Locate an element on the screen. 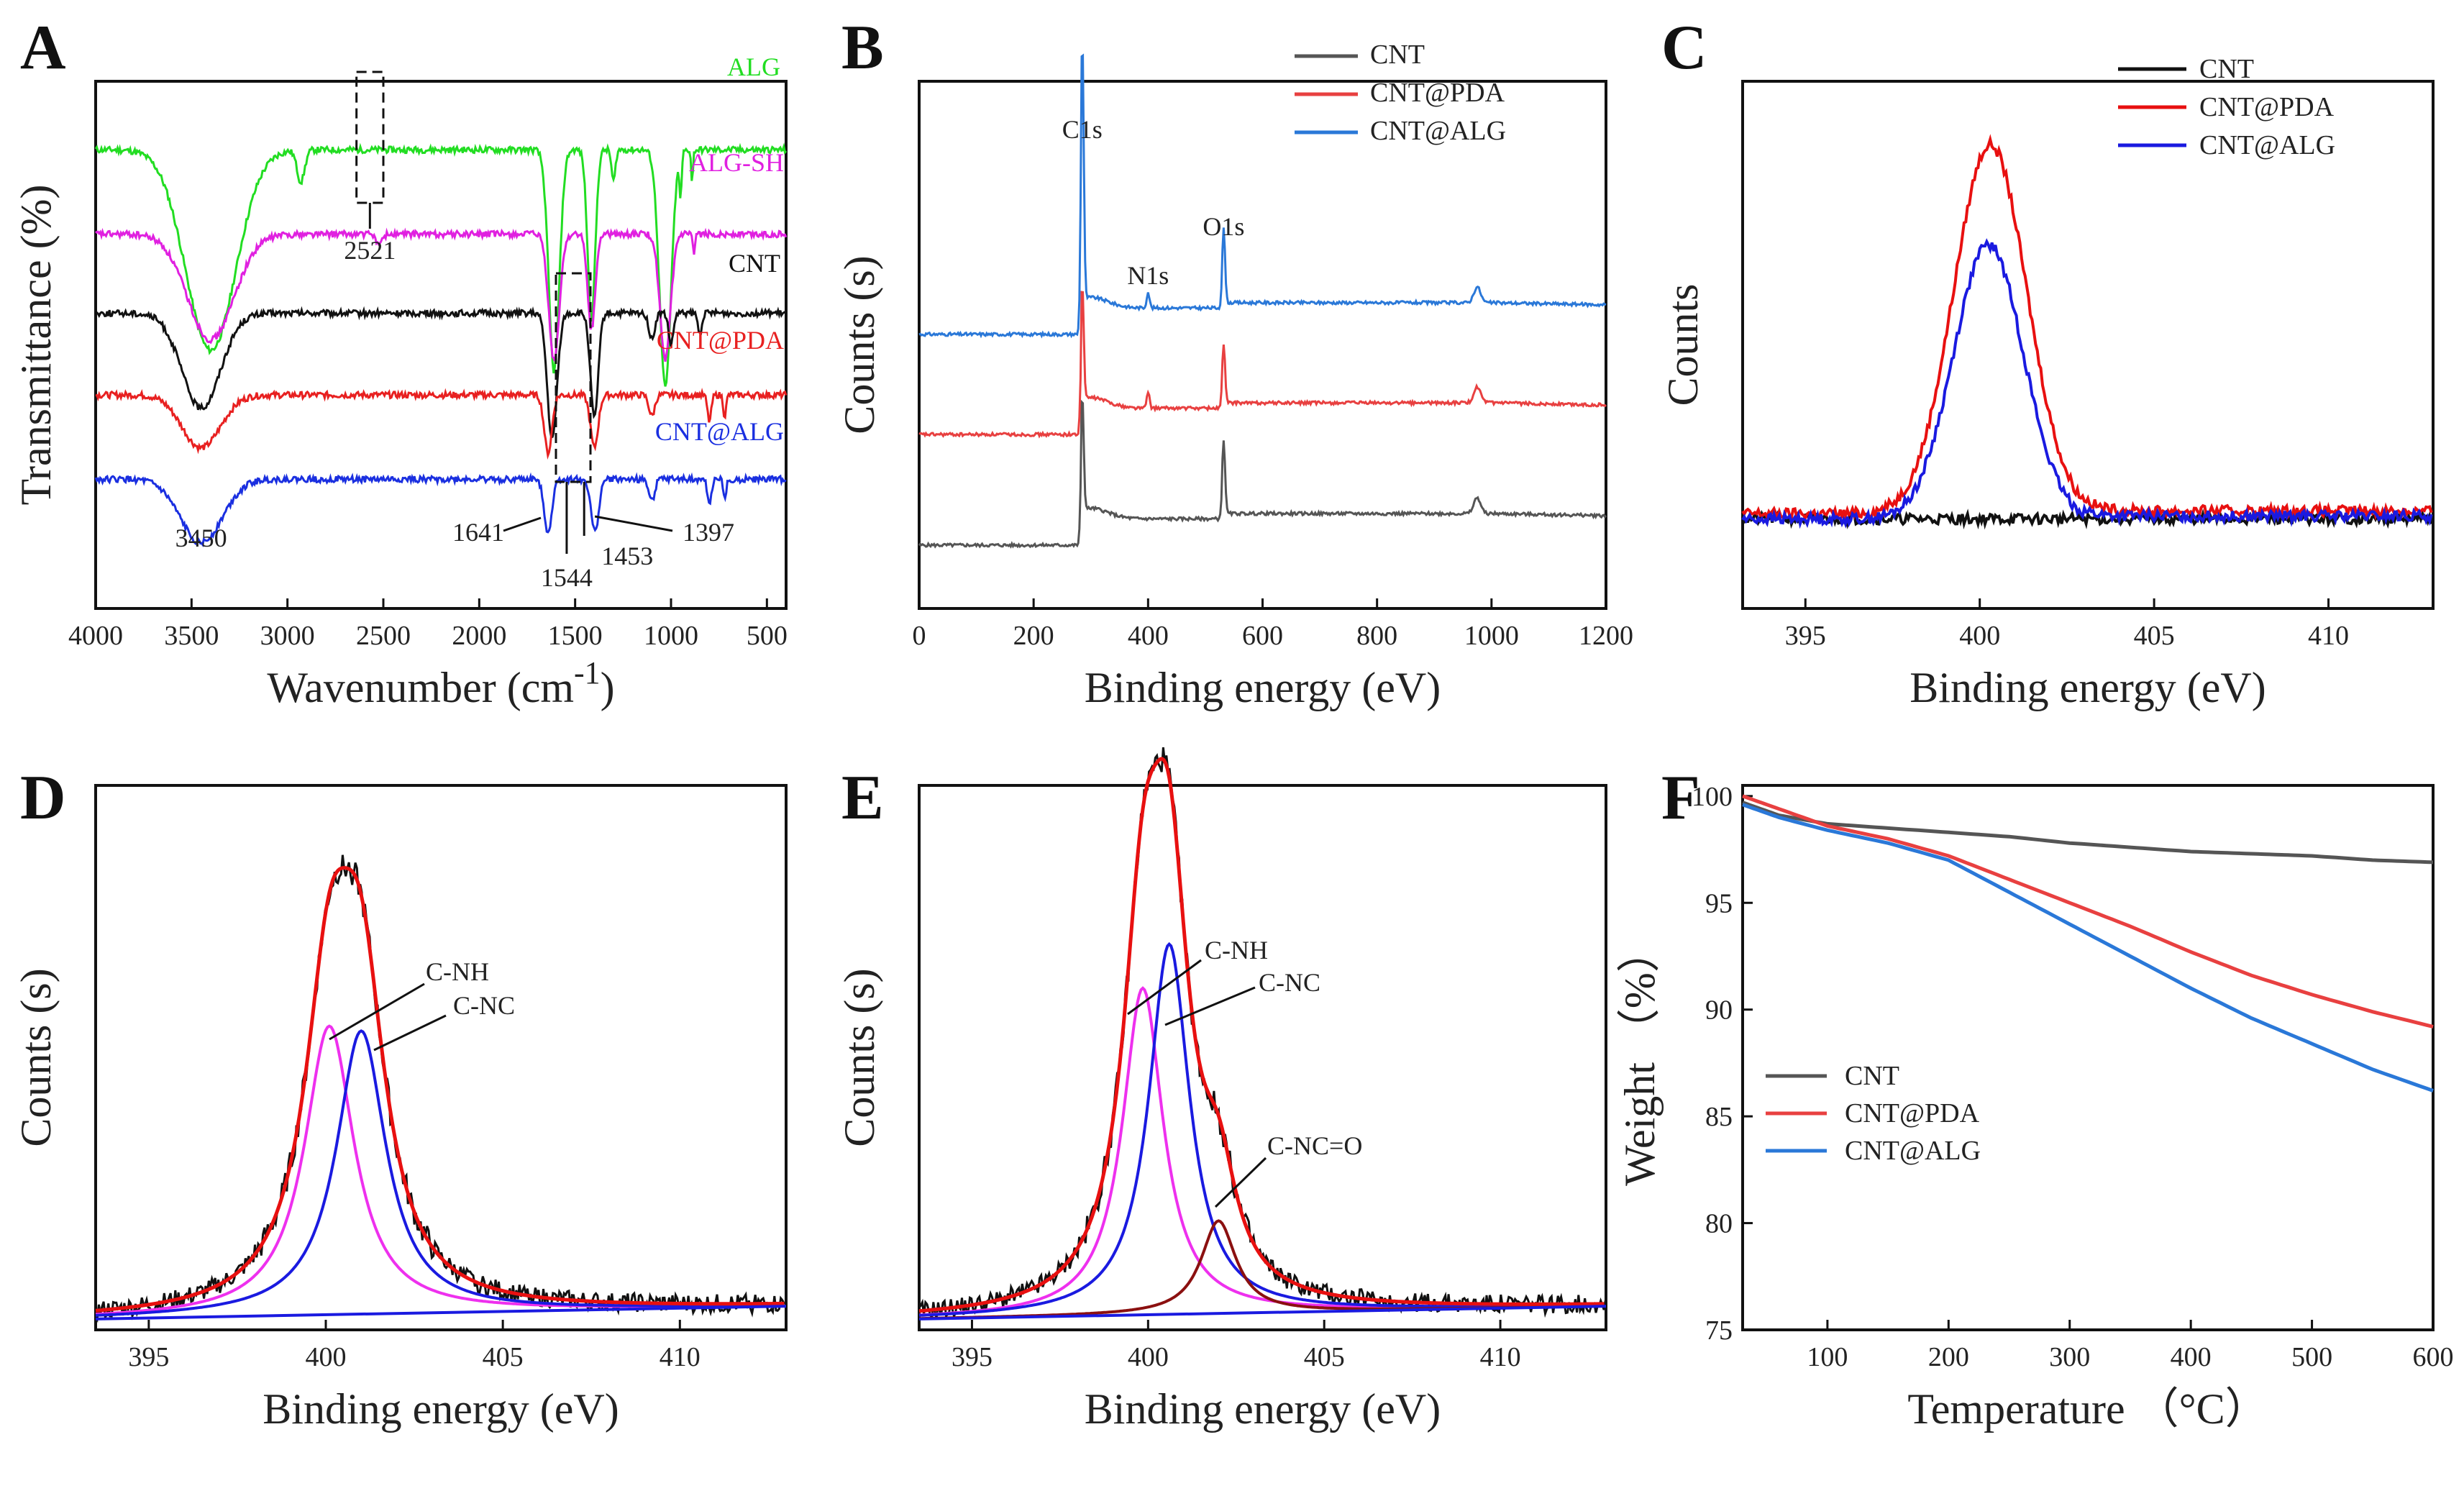 This screenshot has width=2464, height=1496. peak-label-c1s: C1s is located at coordinates (1082, 129).